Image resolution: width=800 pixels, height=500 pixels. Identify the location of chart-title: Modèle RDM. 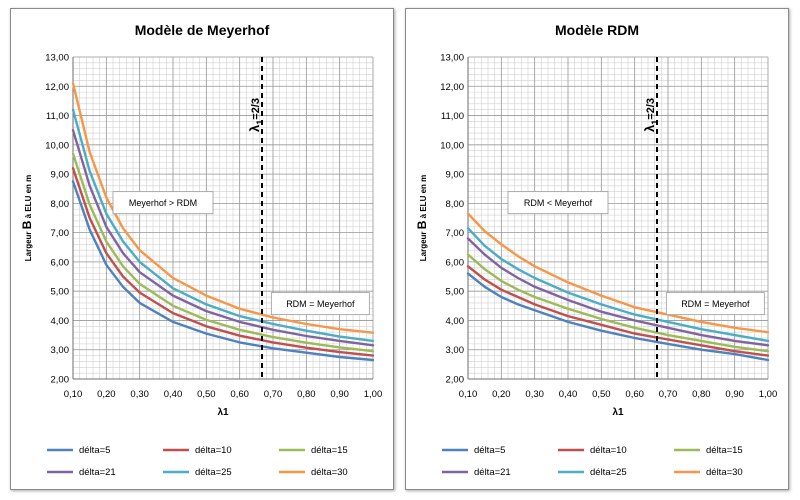
(597, 30).